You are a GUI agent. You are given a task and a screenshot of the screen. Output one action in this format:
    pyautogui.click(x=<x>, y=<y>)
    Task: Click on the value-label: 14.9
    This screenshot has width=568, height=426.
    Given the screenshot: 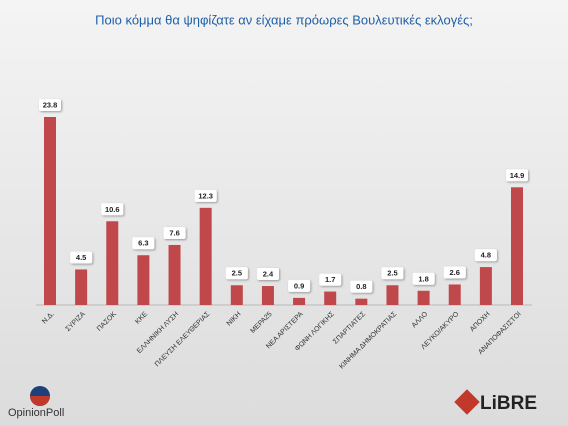 What is the action you would take?
    pyautogui.click(x=517, y=175)
    